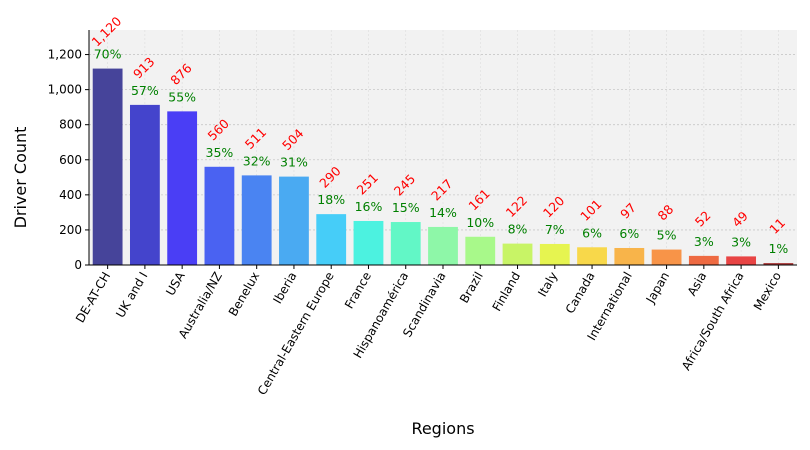  I want to click on x-tick-label: Iberia, so click(284, 288).